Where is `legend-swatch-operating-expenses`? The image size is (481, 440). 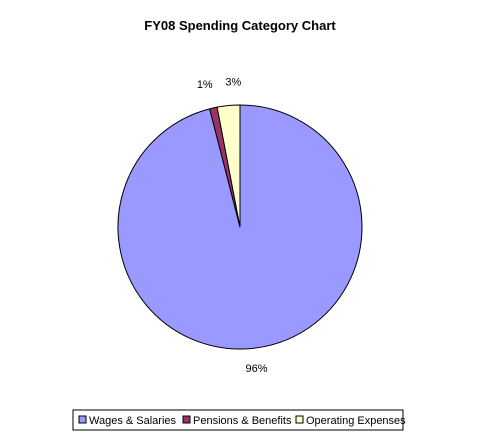 legend-swatch-operating-expenses is located at coordinates (299, 419).